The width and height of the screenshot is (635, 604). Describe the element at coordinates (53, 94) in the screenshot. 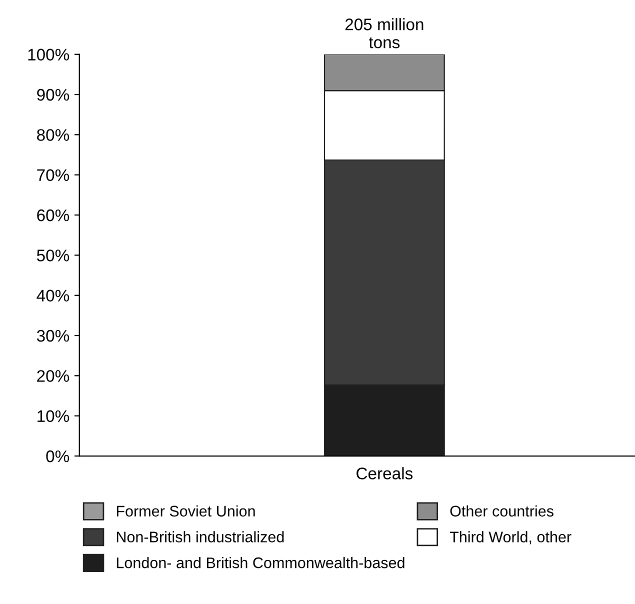

I see `y-tick-label: 90%` at that location.